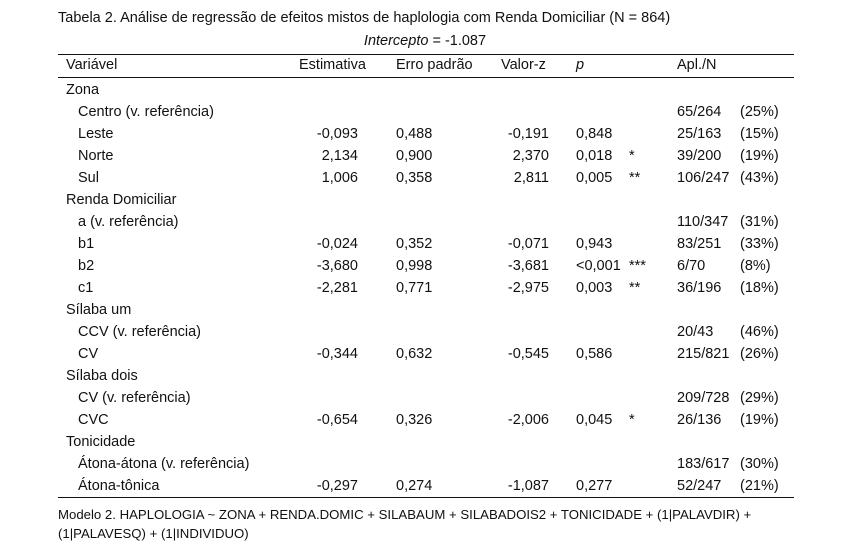 The image size is (846, 554). What do you see at coordinates (598, 266) in the screenshot?
I see `cell-p: <0,001` at bounding box center [598, 266].